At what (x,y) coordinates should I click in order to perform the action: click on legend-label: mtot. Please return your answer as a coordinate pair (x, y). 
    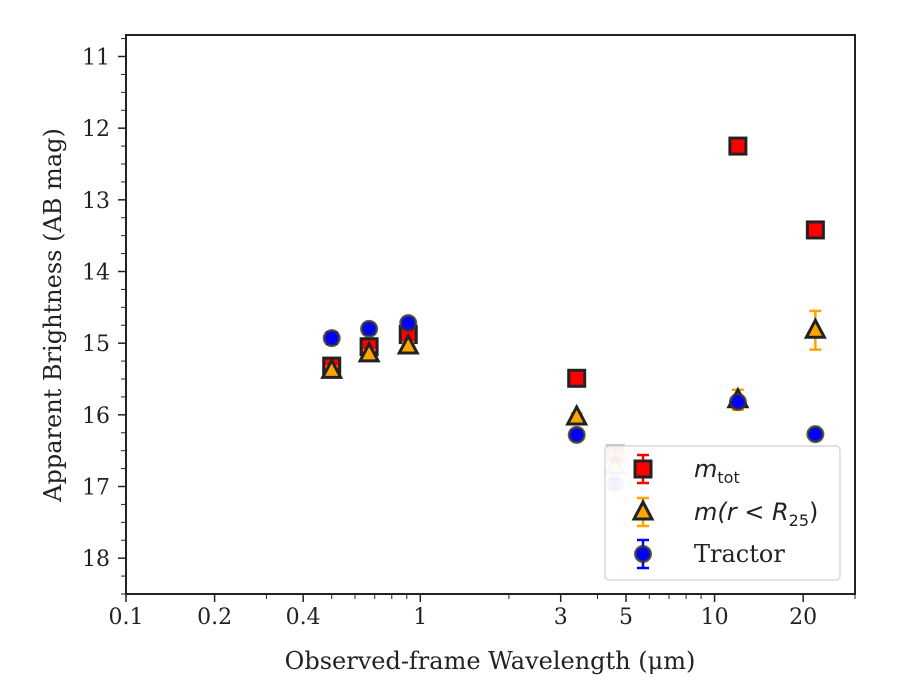
    Looking at the image, I should click on (717, 471).